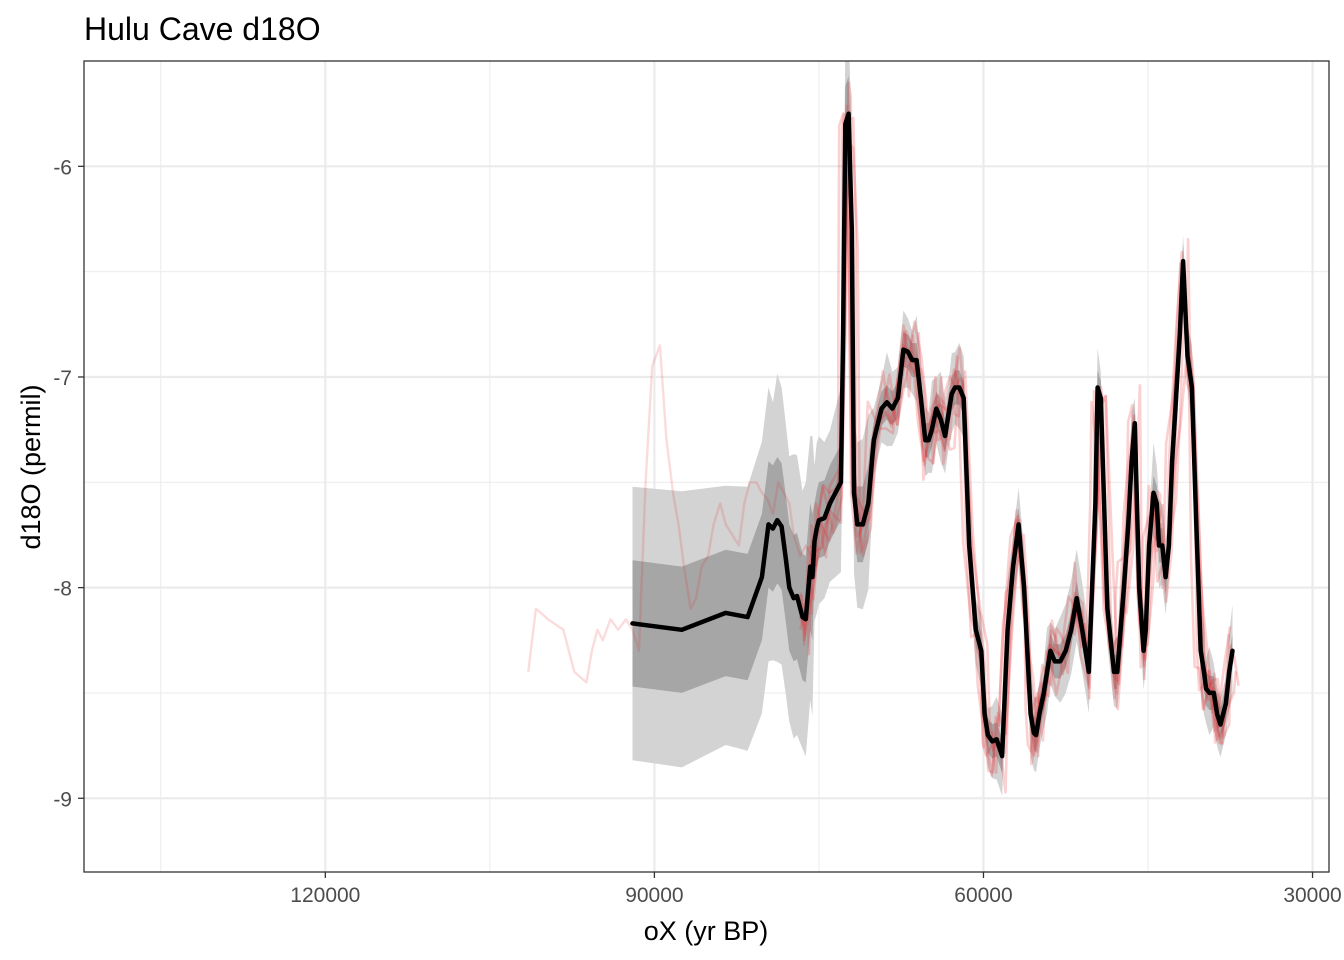  What do you see at coordinates (62, 167) in the screenshot?
I see `y-tick-label: -6` at bounding box center [62, 167].